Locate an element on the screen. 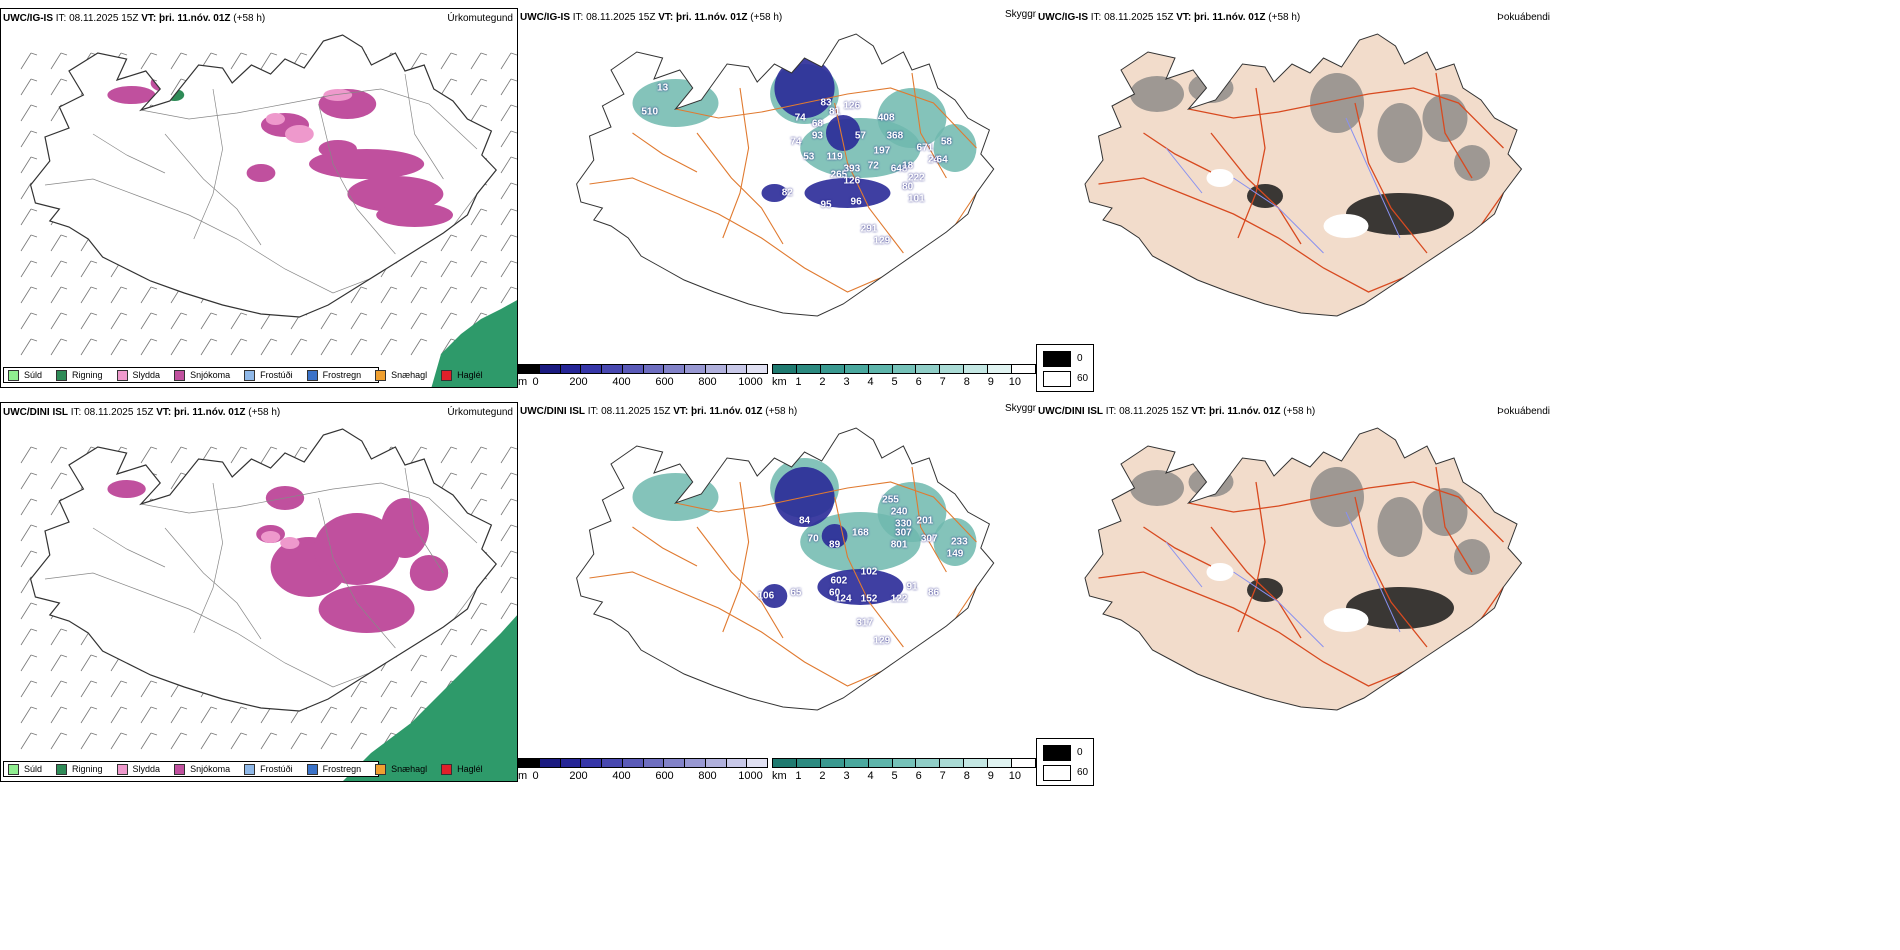 The width and height of the screenshot is (1900, 950). panel-title-fog: Þokuábendi is located at coordinates (1523, 17).